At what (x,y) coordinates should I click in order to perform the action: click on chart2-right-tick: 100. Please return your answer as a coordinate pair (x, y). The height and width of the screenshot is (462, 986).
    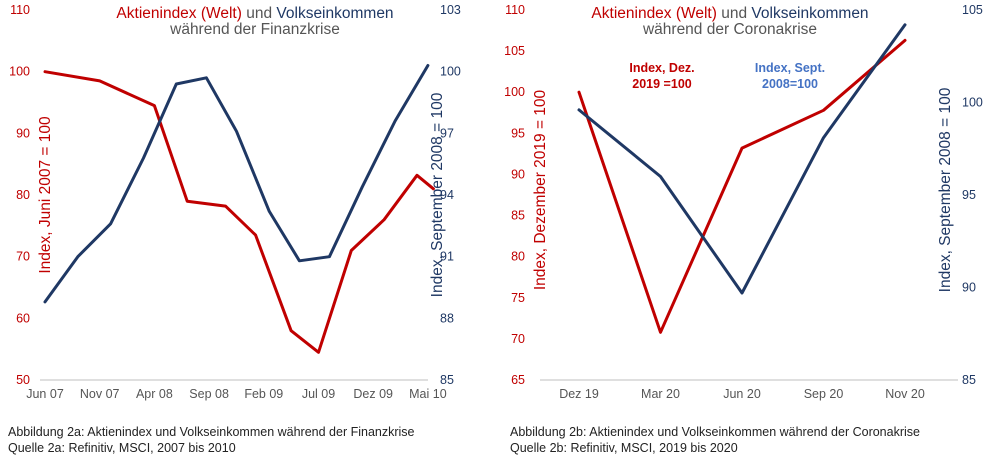
    Looking at the image, I should click on (972, 103).